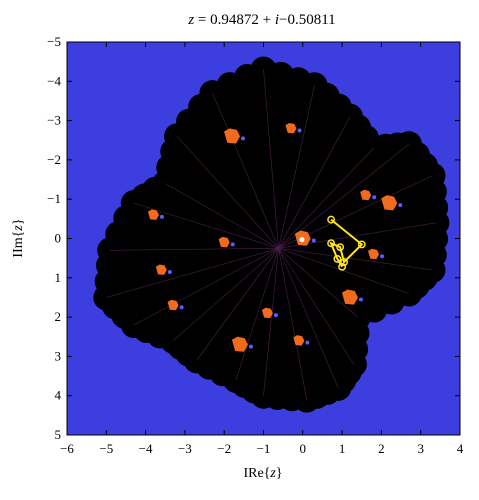  Describe the element at coordinates (58, 238) in the screenshot. I see `y-tick-label: 0` at that location.